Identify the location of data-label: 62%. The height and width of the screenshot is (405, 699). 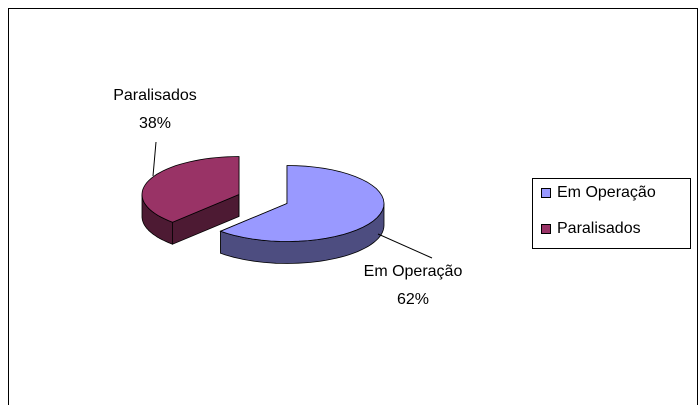
(413, 299).